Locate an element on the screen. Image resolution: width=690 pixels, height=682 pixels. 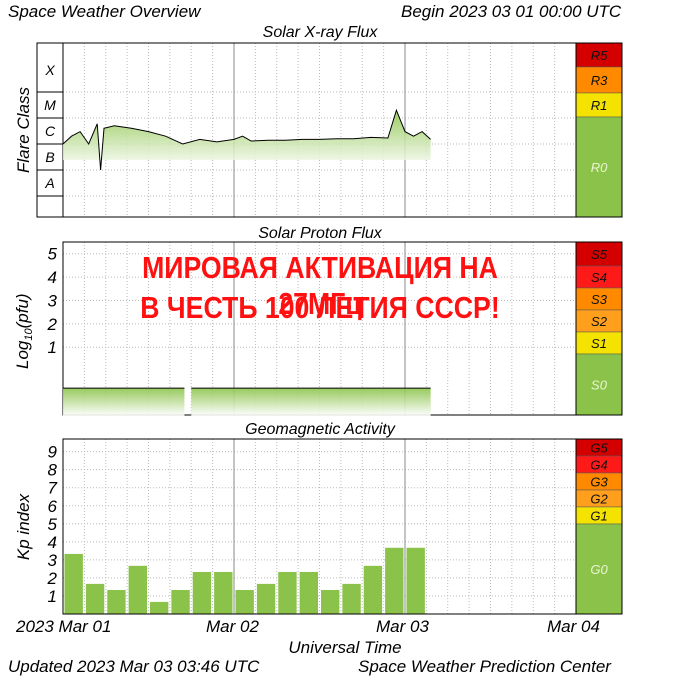
xray-fill is located at coordinates (247, 140).